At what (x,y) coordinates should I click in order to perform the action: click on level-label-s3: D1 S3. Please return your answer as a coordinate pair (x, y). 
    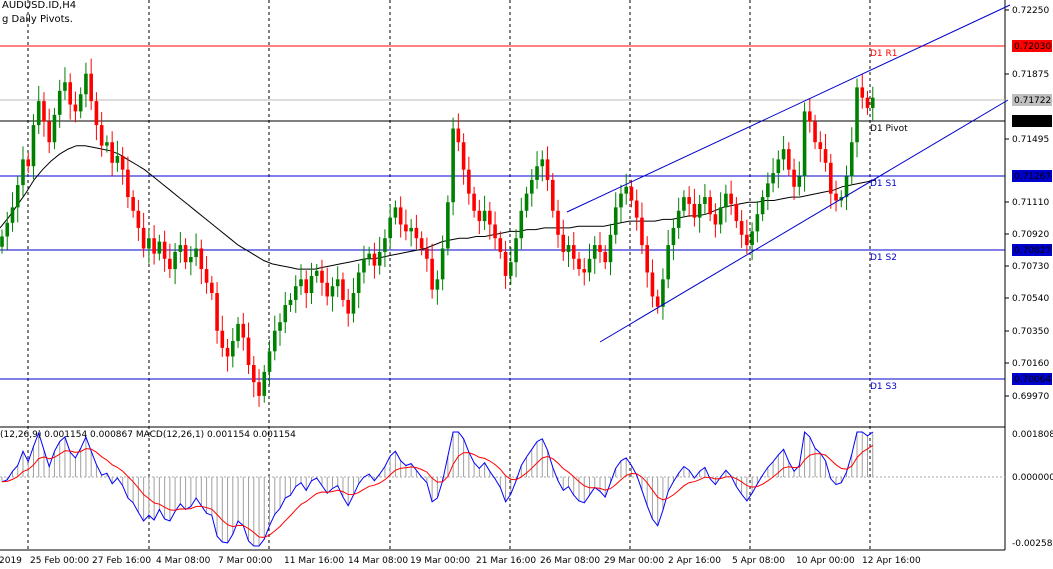
    Looking at the image, I should click on (883, 387).